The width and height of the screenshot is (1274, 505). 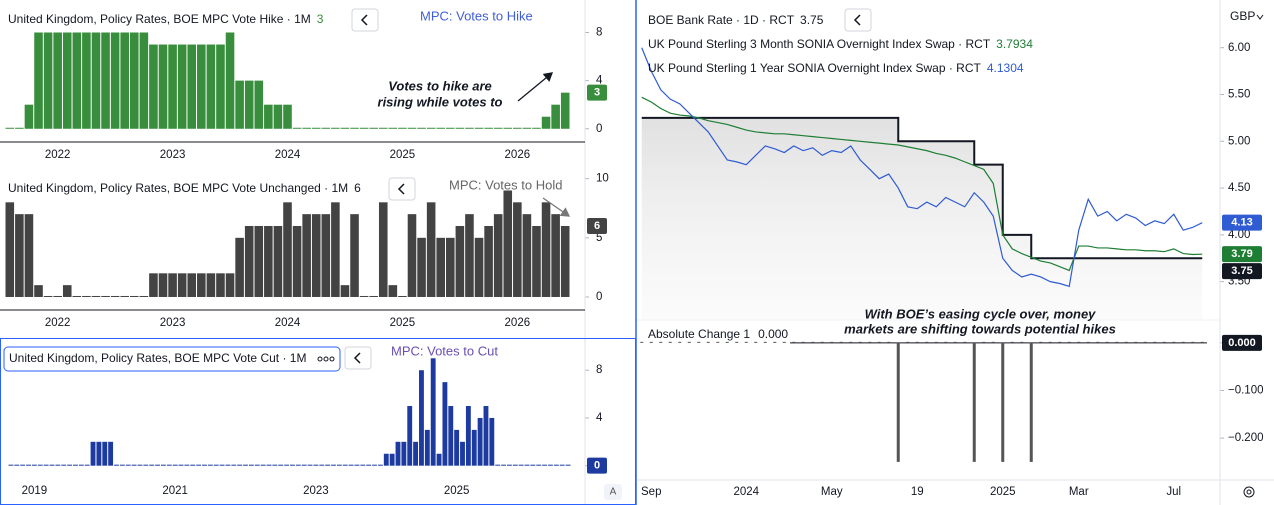 What do you see at coordinates (518, 323) in the screenshot?
I see `x-tick-label: 2026` at bounding box center [518, 323].